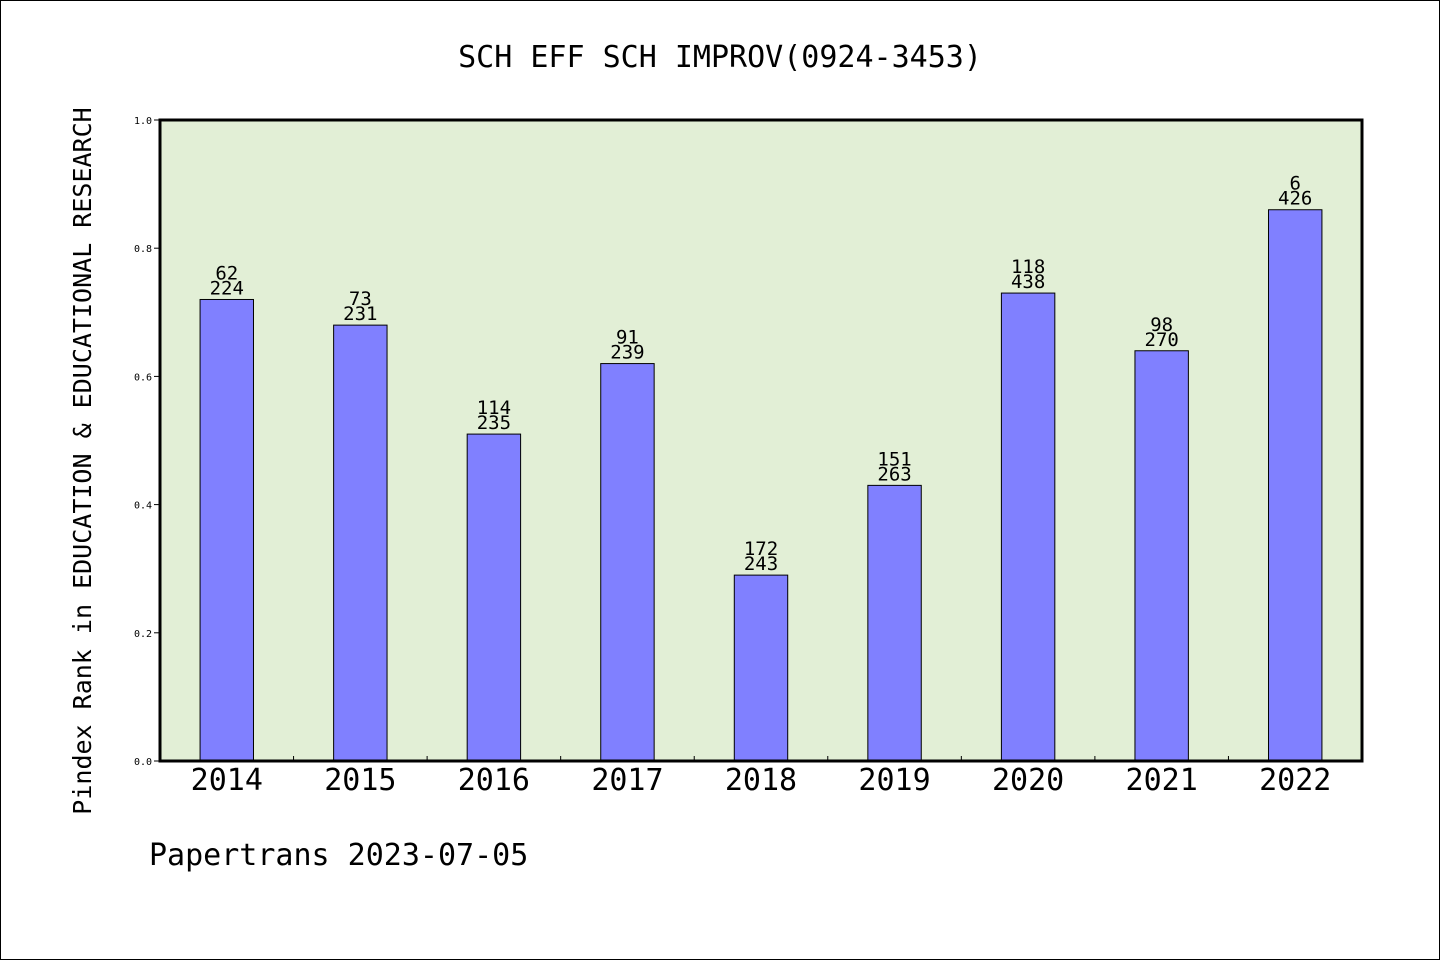 This screenshot has width=1440, height=964. I want to click on x-tick-label: 2016, so click(494, 780).